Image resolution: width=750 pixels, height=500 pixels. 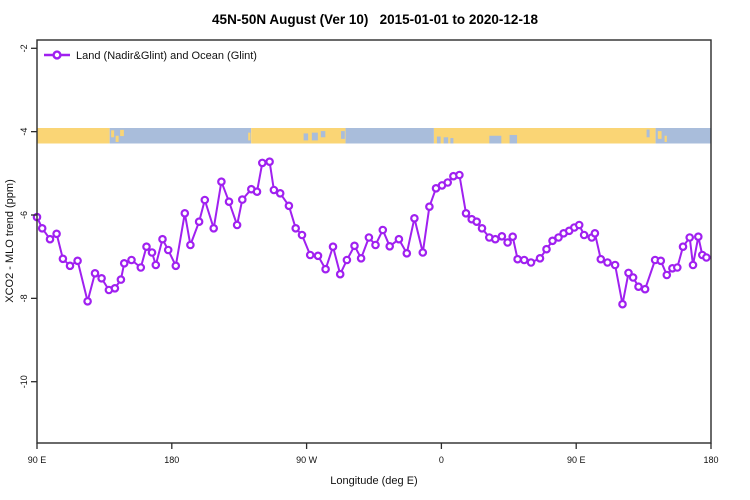 What do you see at coordinates (166, 56) in the screenshot?
I see `legend-label: Land (Nadir&Glint) and Ocean (Glint)` at bounding box center [166, 56].